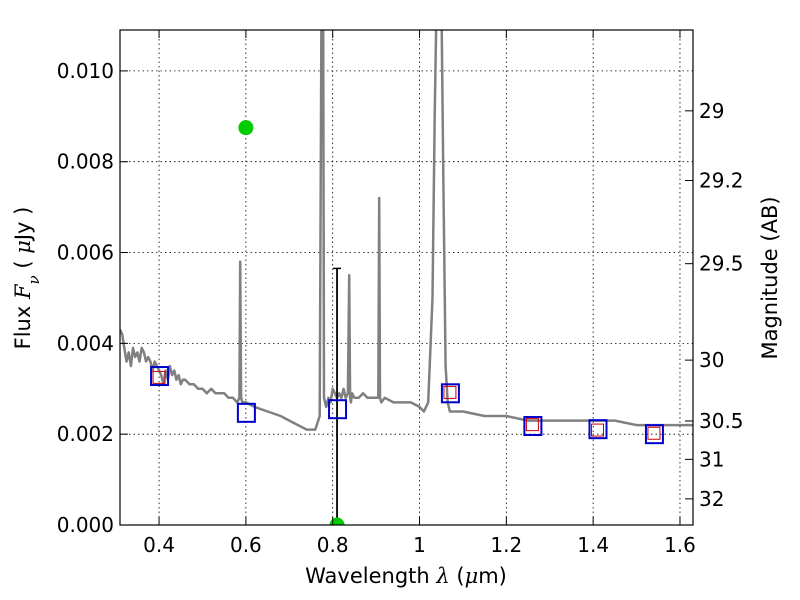  Describe the element at coordinates (246, 545) in the screenshot. I see `x-tick-label: 0.6` at that location.